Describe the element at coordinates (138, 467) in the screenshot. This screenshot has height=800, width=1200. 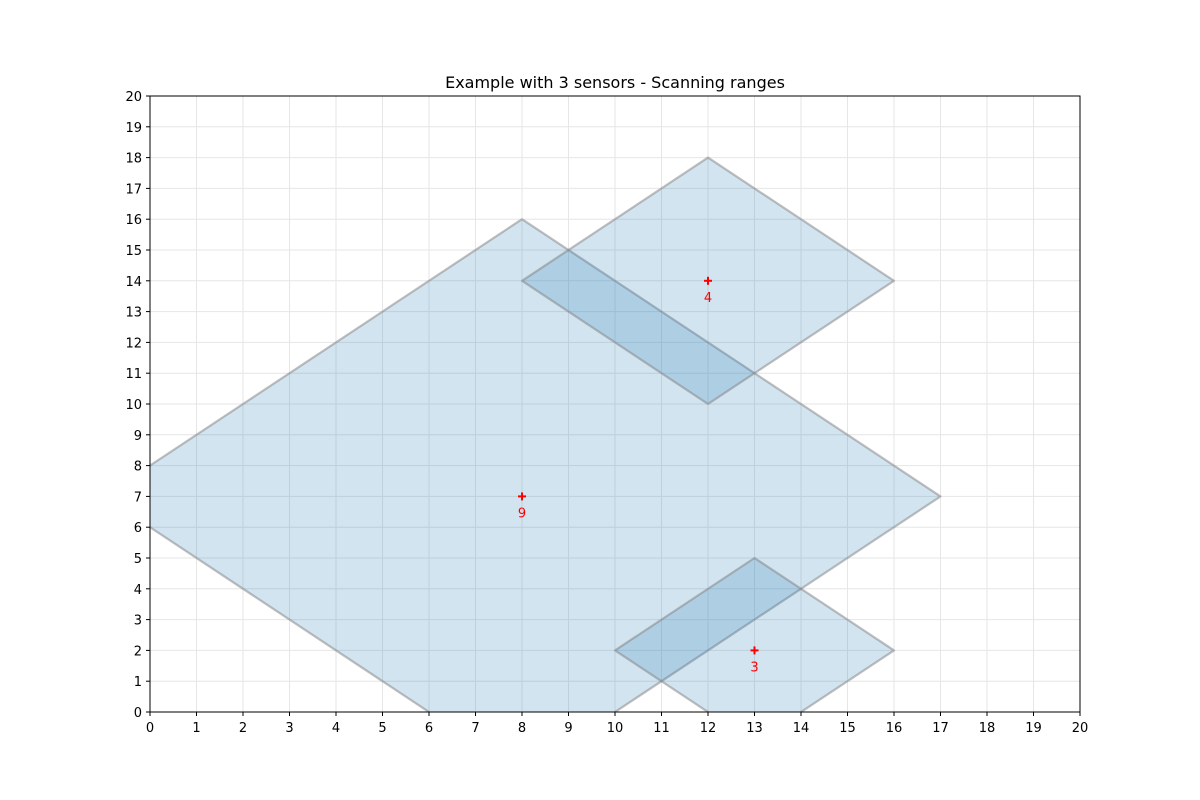
I see `y-tick-label: 8` at that location.